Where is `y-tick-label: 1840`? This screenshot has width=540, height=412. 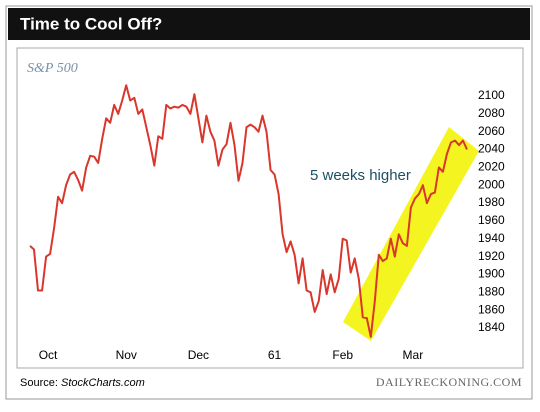
y-tick-label: 1840 is located at coordinates (491, 327).